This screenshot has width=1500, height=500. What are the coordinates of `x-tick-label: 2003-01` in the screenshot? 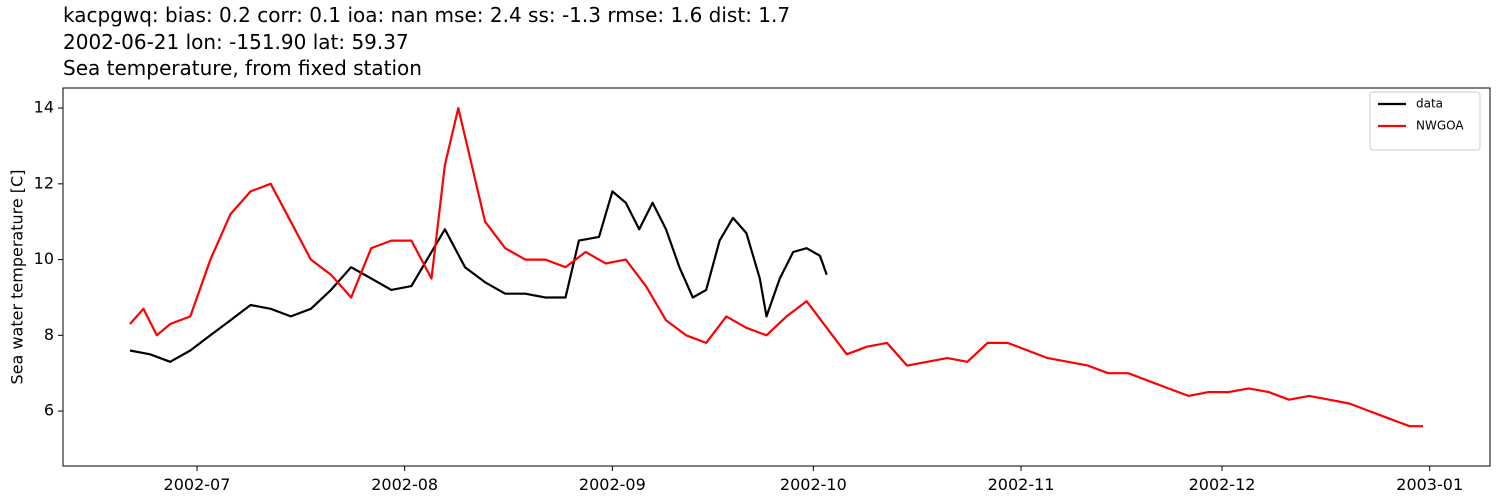 It's located at (1429, 484).